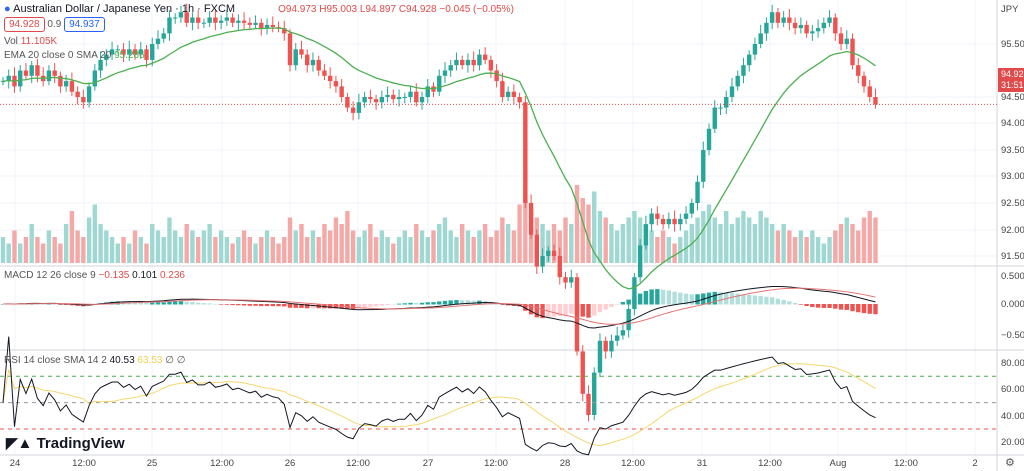 This screenshot has height=471, width=1024. What do you see at coordinates (50, 275) in the screenshot?
I see `macd-legend: MACD 12 26 close 9` at bounding box center [50, 275].